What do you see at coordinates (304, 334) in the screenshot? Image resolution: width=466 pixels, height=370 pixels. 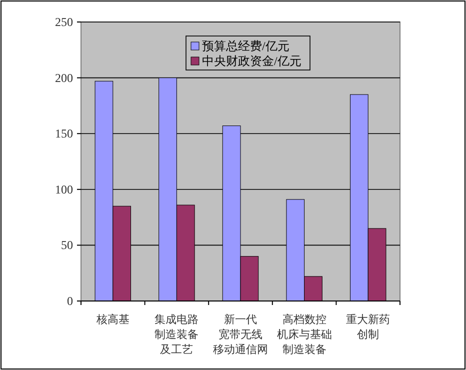 I see `x-tick-label: 高档数控机床与基础制造装备` at bounding box center [304, 334].